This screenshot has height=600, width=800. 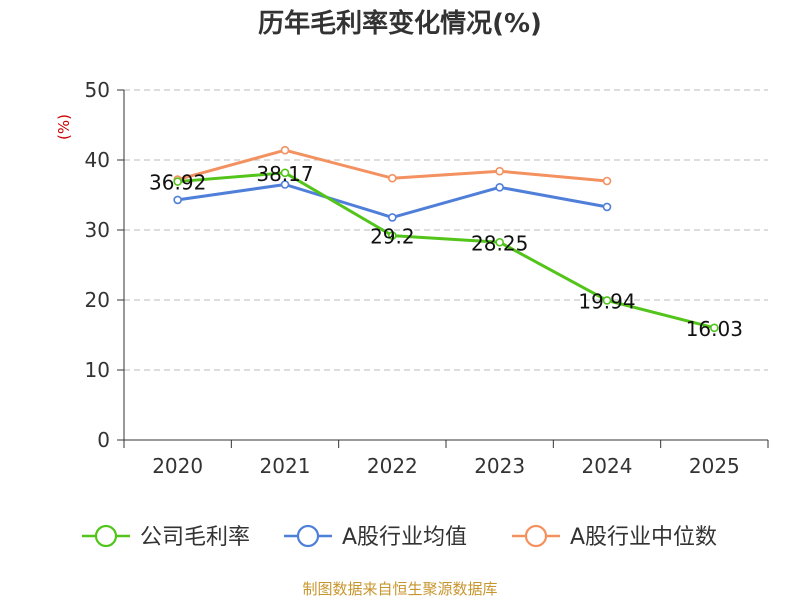 What do you see at coordinates (64, 127) in the screenshot?
I see `y-axis-label: (%)` at bounding box center [64, 127].